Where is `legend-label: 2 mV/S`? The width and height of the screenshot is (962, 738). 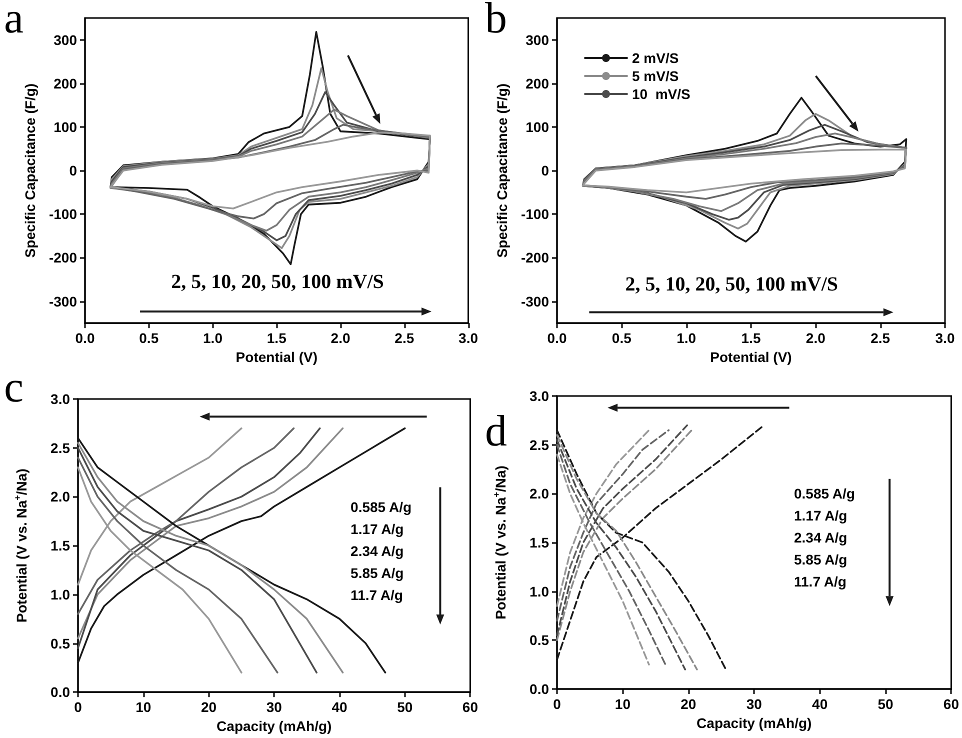
legend-label: 2 mV/S is located at coordinates (655, 58).